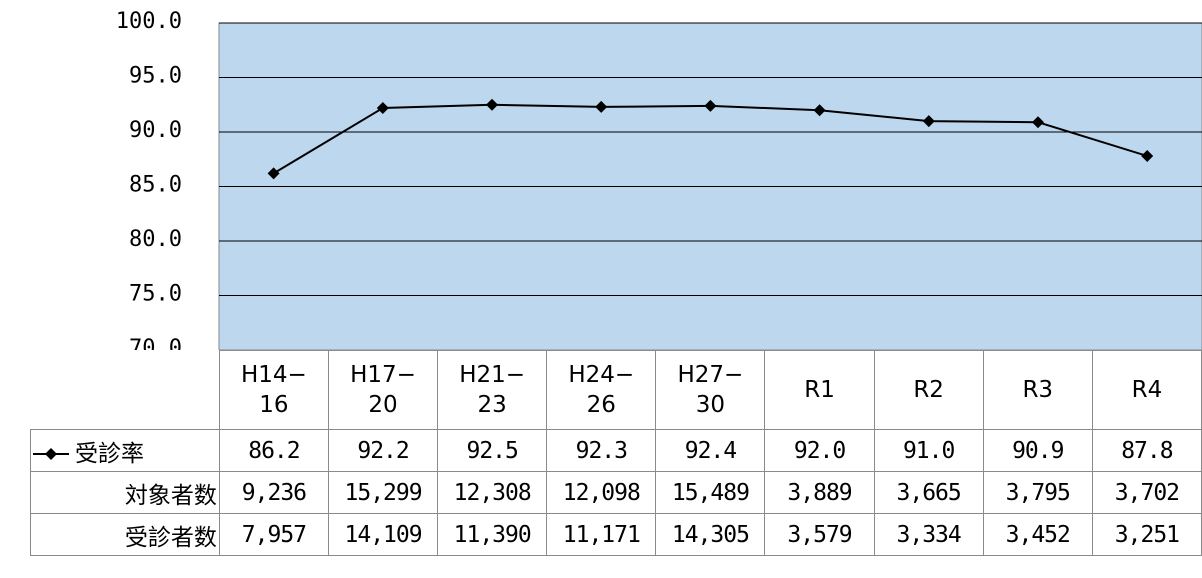 The width and height of the screenshot is (1202, 578). I want to click on x-tick-label: R1, so click(819, 390).